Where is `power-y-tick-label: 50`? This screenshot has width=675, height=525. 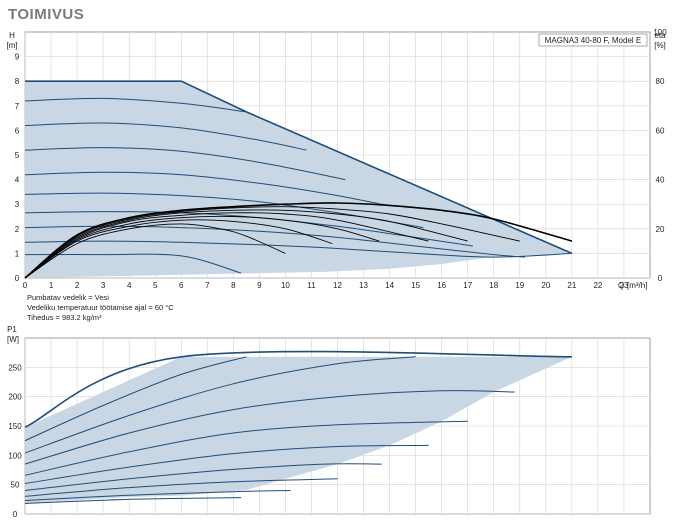 power-y-tick-label: 50 is located at coordinates (15, 485).